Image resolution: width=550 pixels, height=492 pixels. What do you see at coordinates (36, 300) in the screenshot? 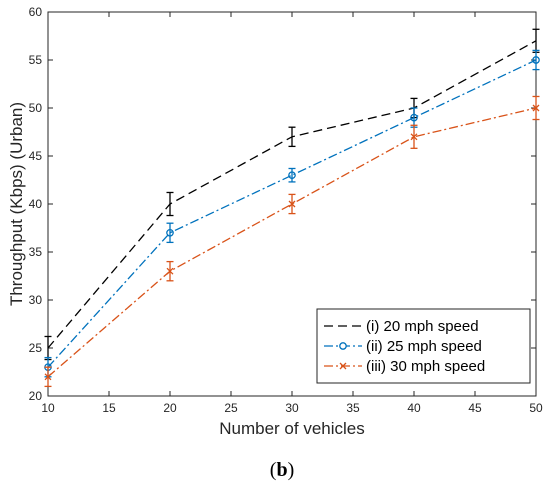
I see `y-tick-label: 30` at bounding box center [36, 300].